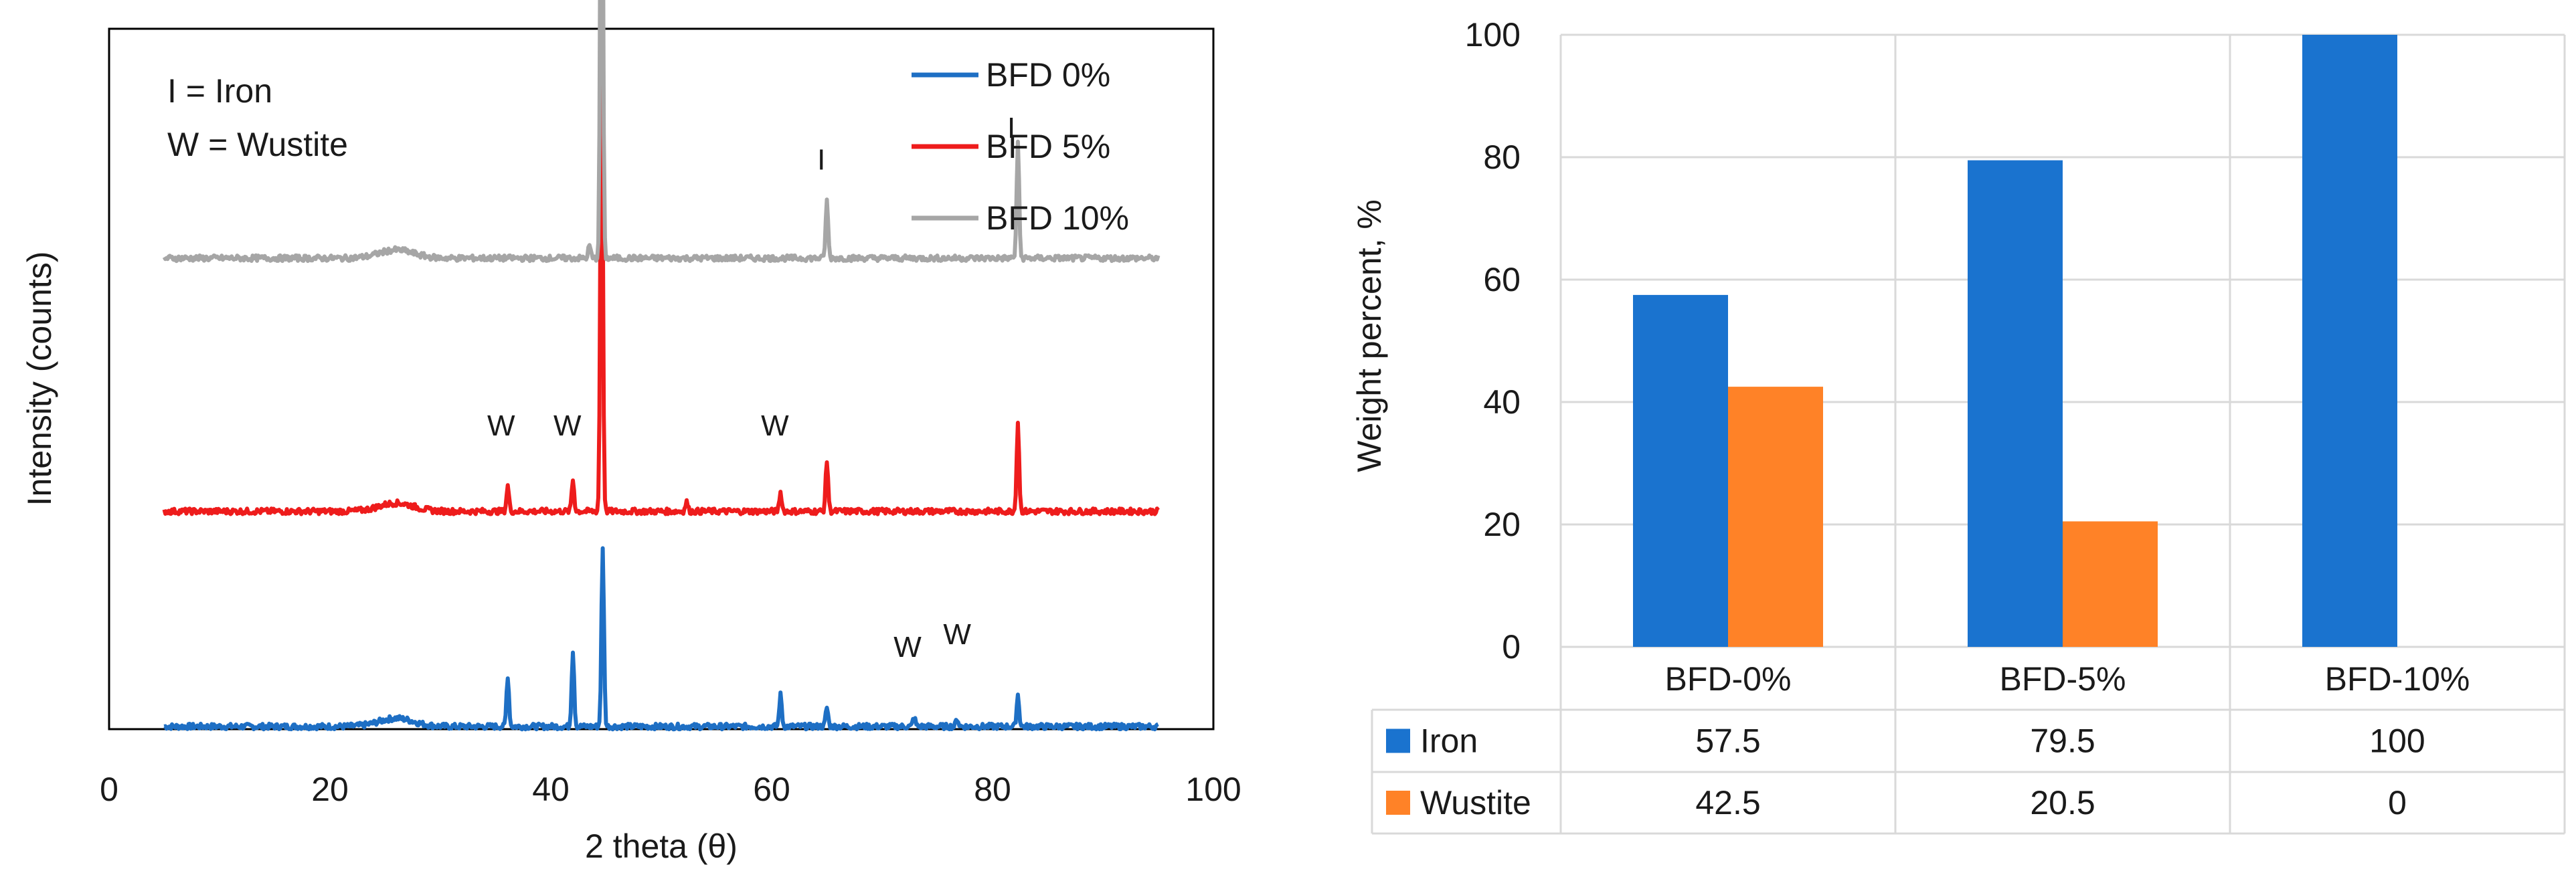  I want to click on bar-y-axis-label: Weight percent, %, so click(1369, 335).